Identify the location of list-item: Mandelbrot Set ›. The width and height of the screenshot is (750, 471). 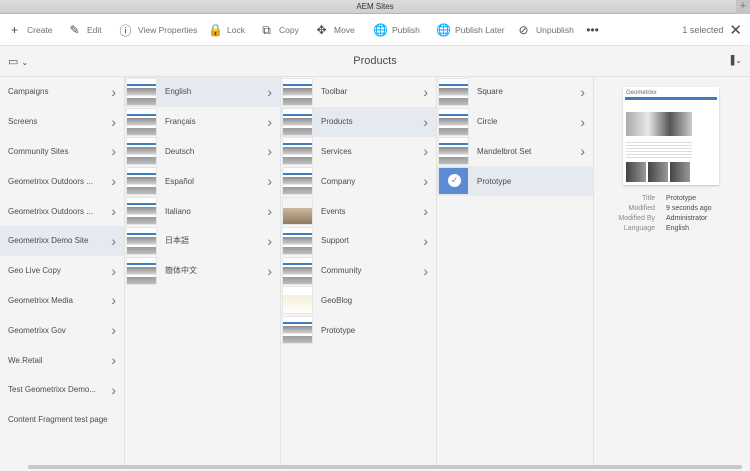
(515, 152).